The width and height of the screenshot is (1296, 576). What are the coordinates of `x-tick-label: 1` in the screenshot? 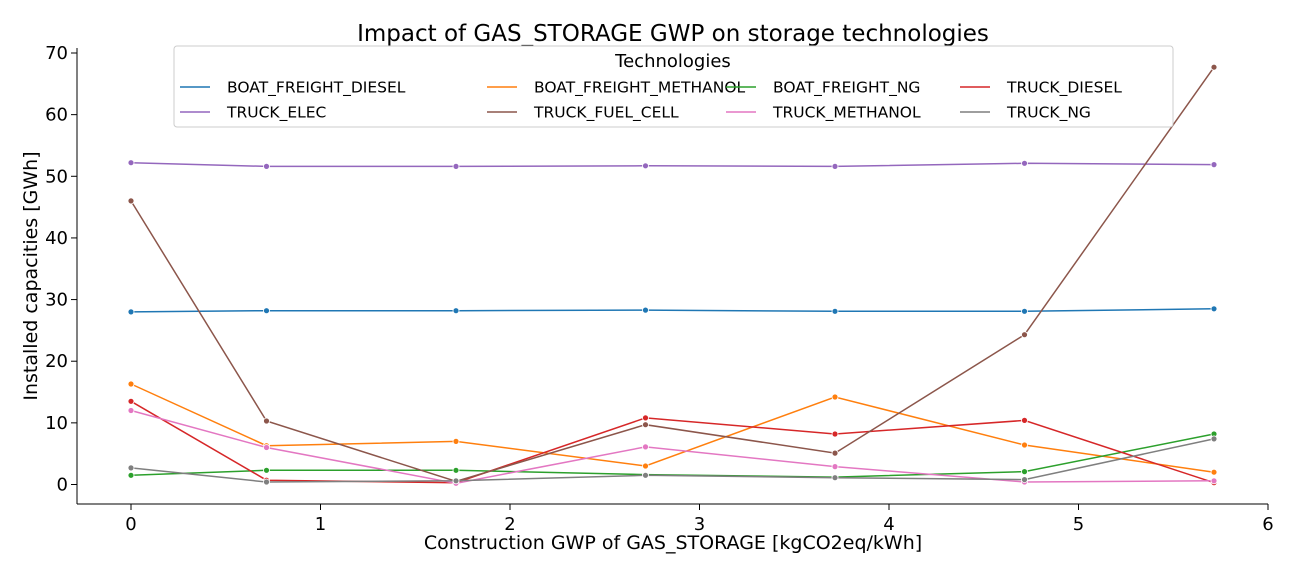 It's located at (320, 524).